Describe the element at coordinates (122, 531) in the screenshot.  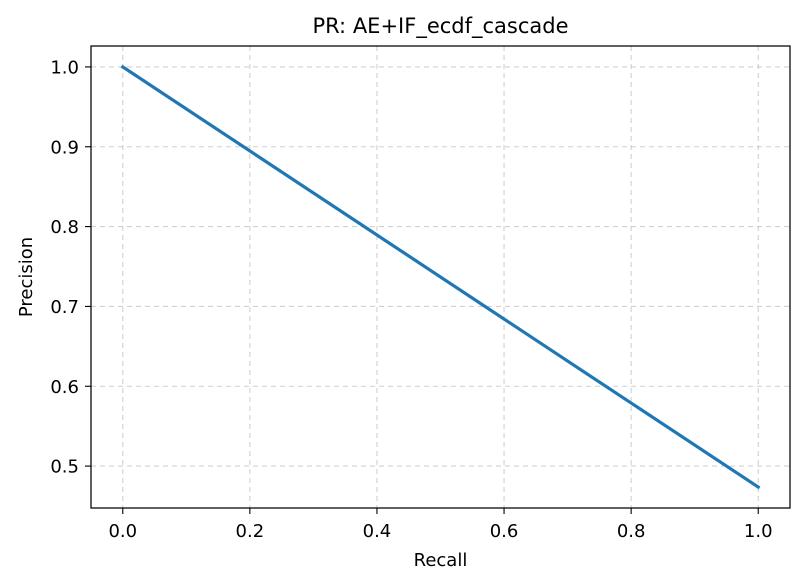
I see `x-tick-label: 0.0` at that location.